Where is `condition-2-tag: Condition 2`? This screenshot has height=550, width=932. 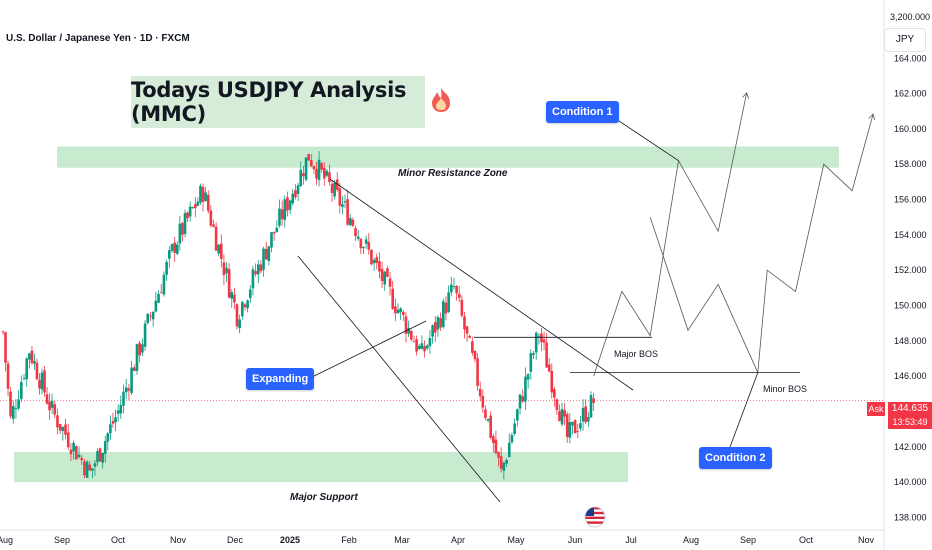 condition-2-tag: Condition 2 is located at coordinates (735, 458).